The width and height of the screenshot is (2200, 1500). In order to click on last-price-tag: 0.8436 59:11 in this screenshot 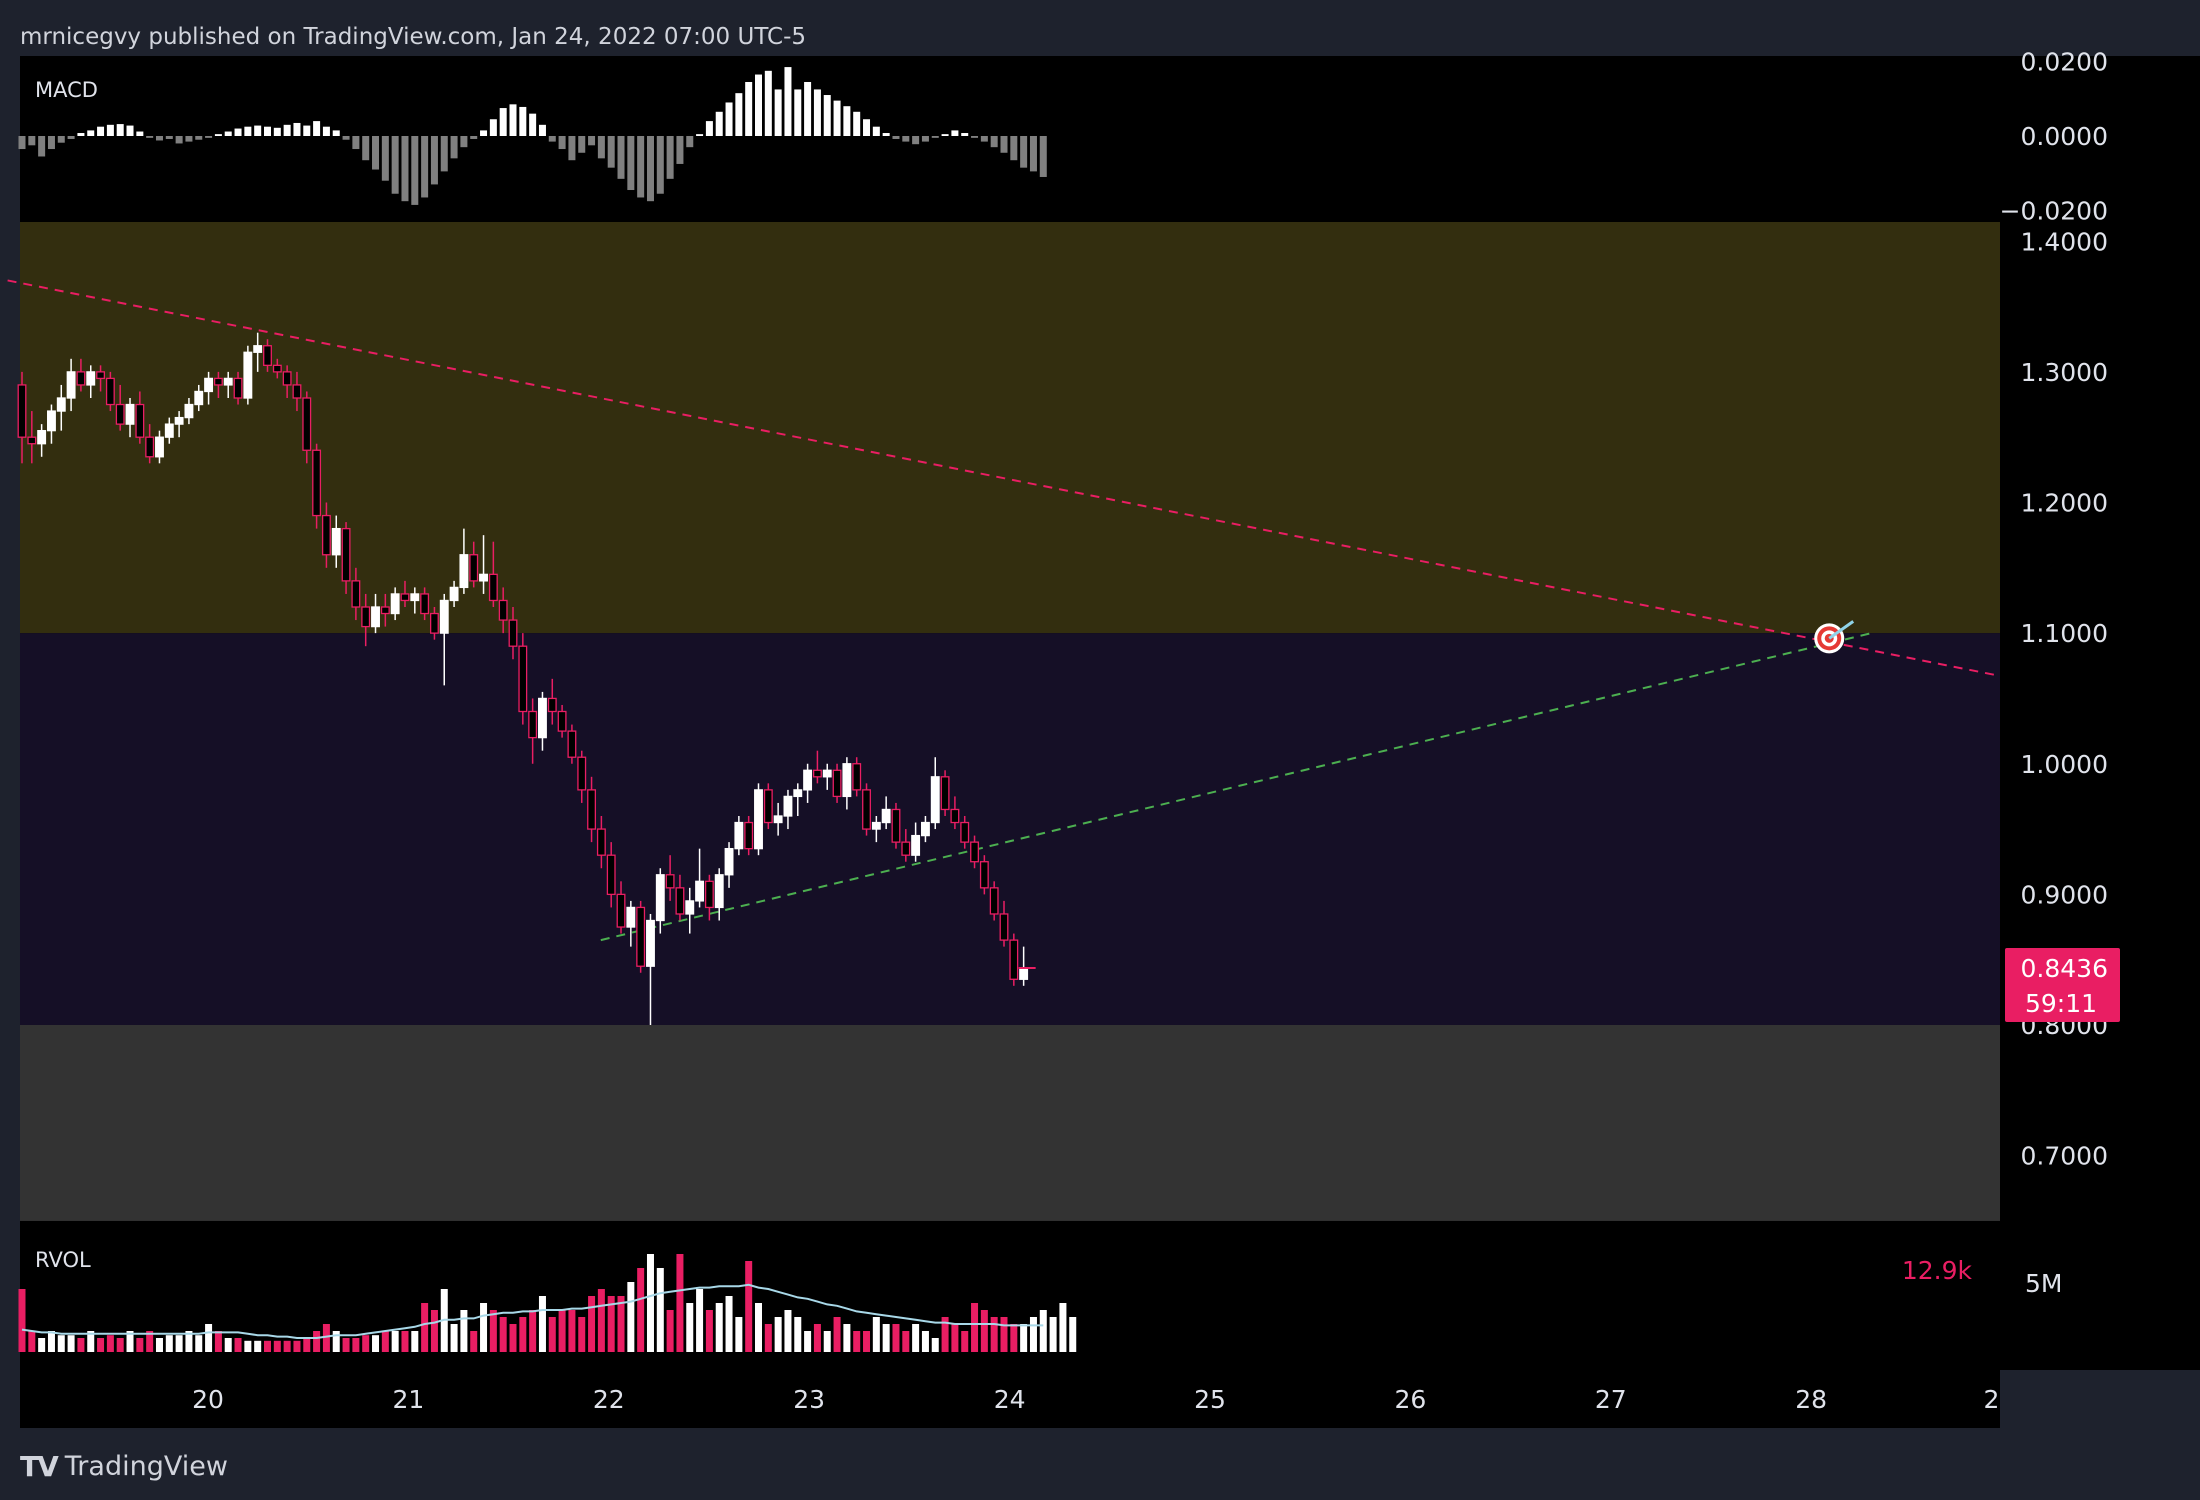, I will do `click(2062, 985)`.